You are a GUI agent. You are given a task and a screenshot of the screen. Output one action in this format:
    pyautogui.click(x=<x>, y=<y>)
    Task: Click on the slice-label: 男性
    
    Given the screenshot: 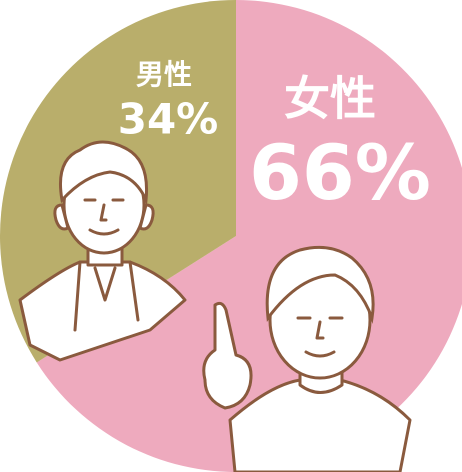 What is the action you would take?
    pyautogui.click(x=164, y=74)
    